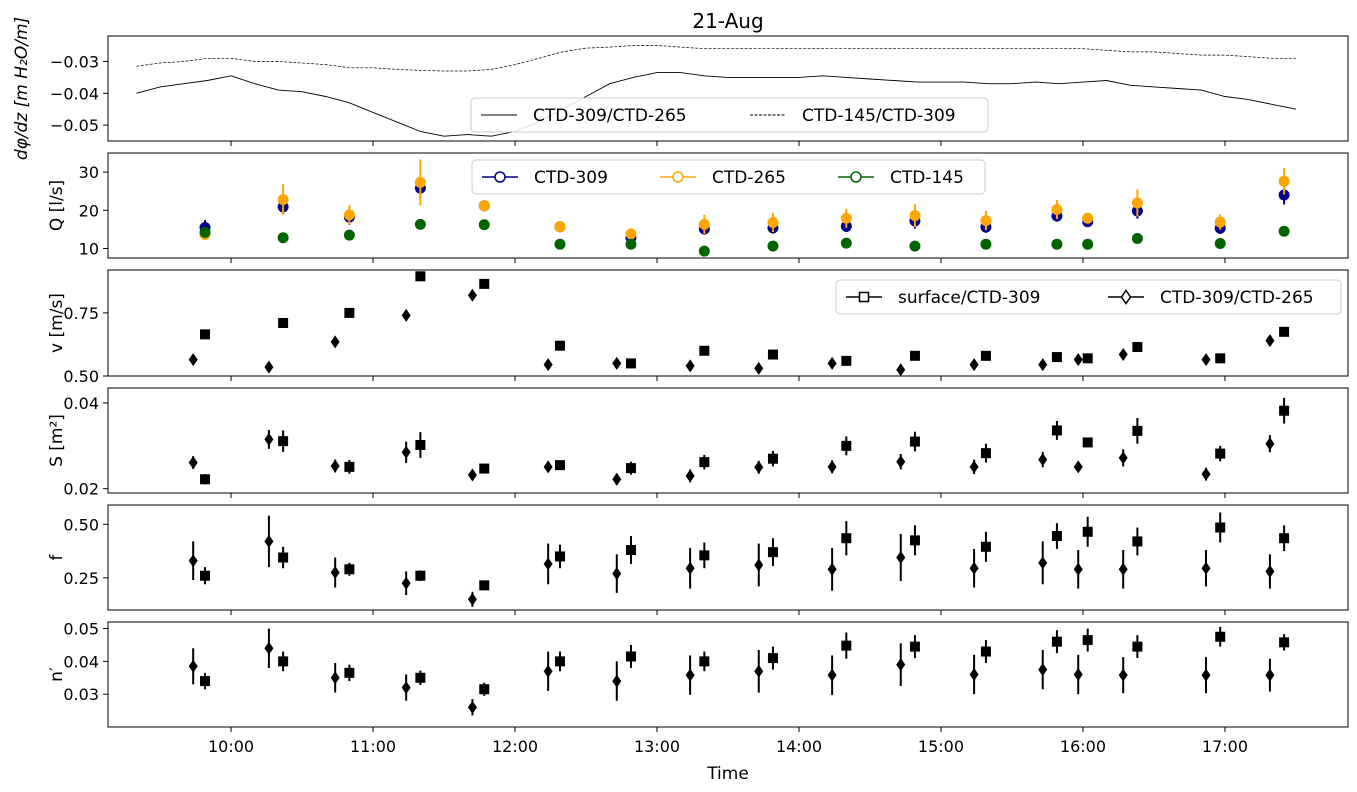  I want to click on legend-label: CTD-265, so click(749, 178).